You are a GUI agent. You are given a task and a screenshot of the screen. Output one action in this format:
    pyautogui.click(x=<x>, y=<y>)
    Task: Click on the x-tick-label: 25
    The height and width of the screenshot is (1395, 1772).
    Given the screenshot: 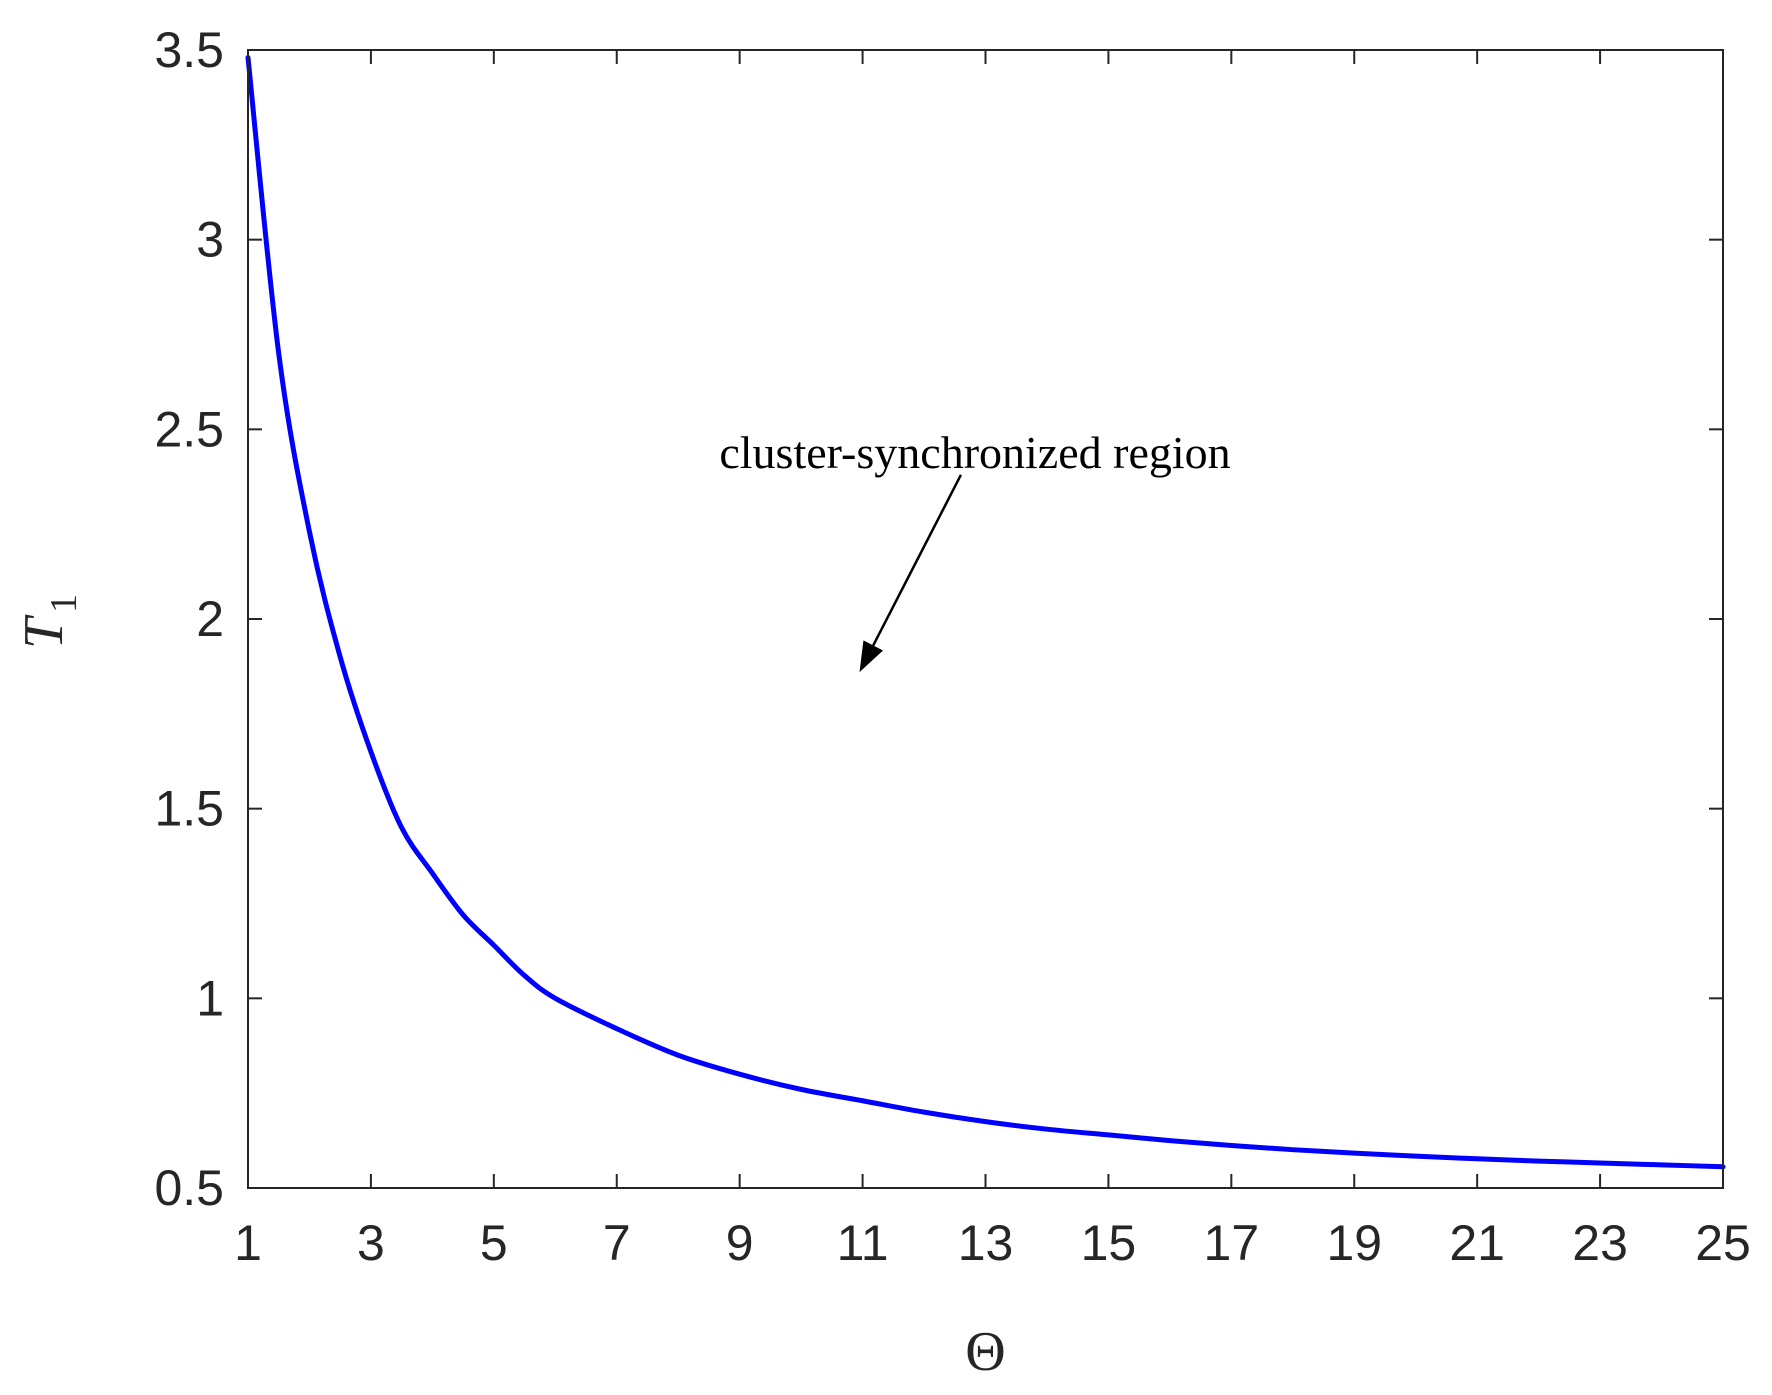 What is the action you would take?
    pyautogui.click(x=1723, y=1243)
    